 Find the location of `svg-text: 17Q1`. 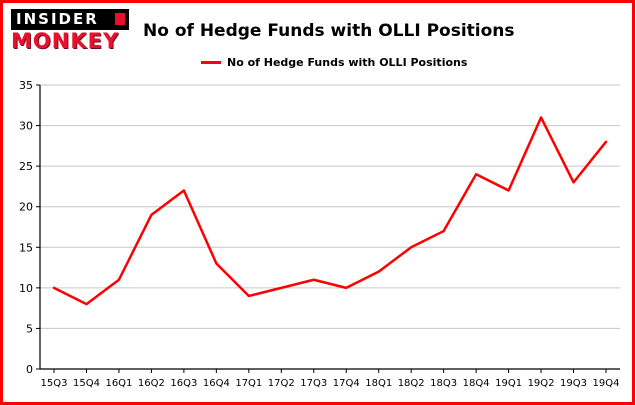

svg-text: 17Q1 is located at coordinates (248, 383).